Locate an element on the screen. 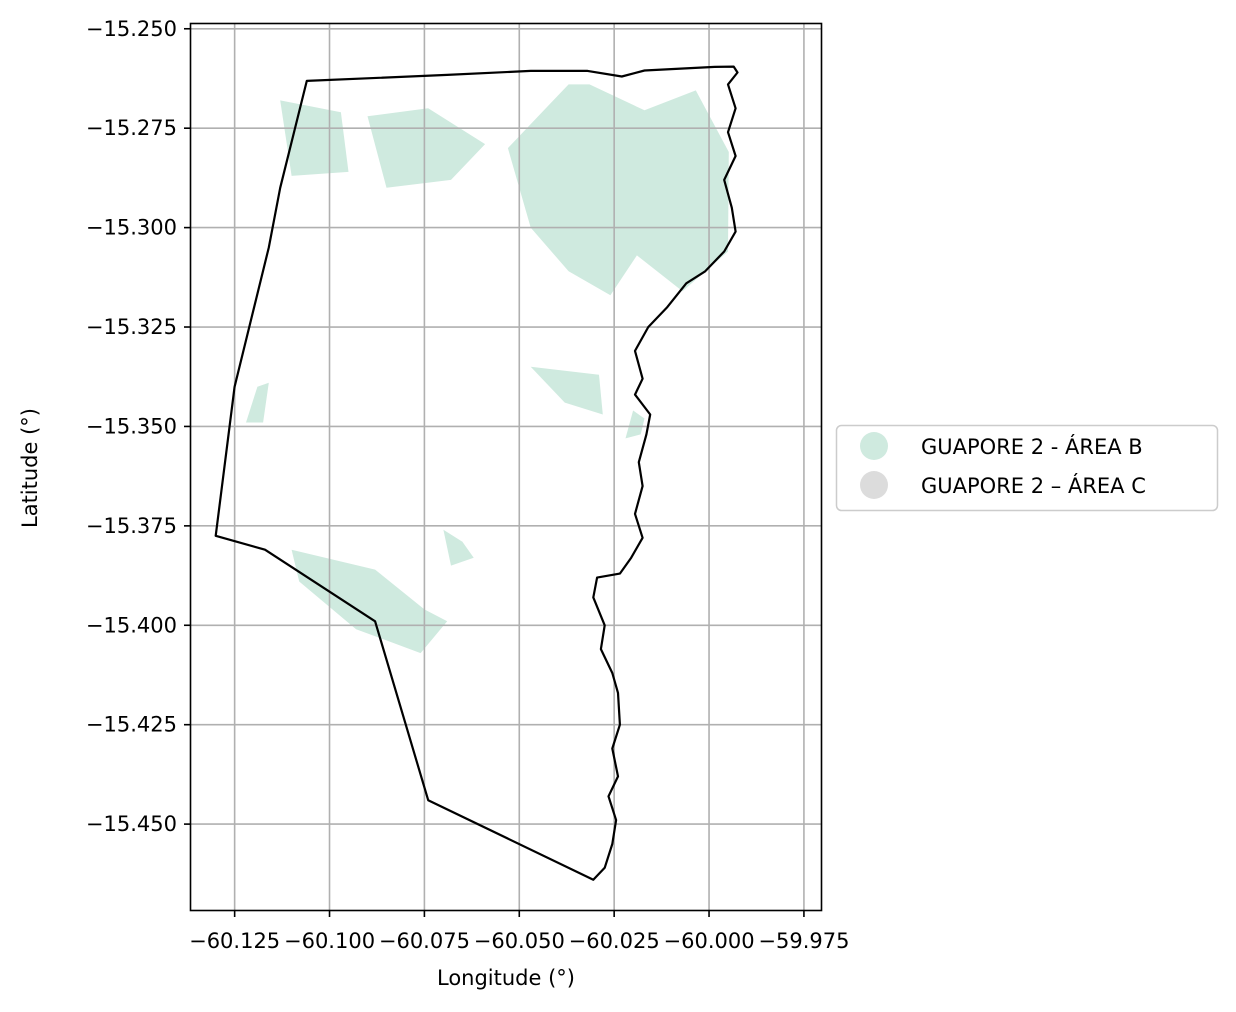 The image size is (1236, 1012). legend-marker-area-b is located at coordinates (874, 446).